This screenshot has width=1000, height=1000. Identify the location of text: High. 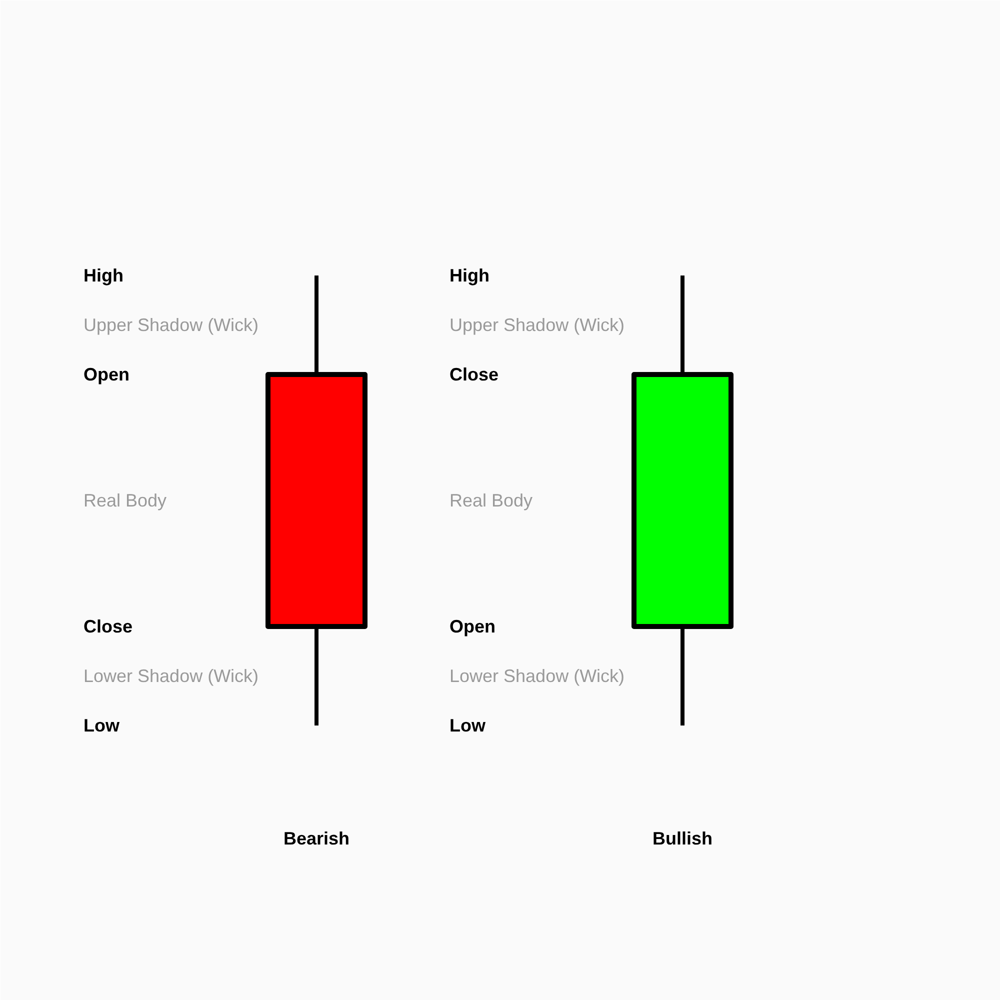
(104, 276).